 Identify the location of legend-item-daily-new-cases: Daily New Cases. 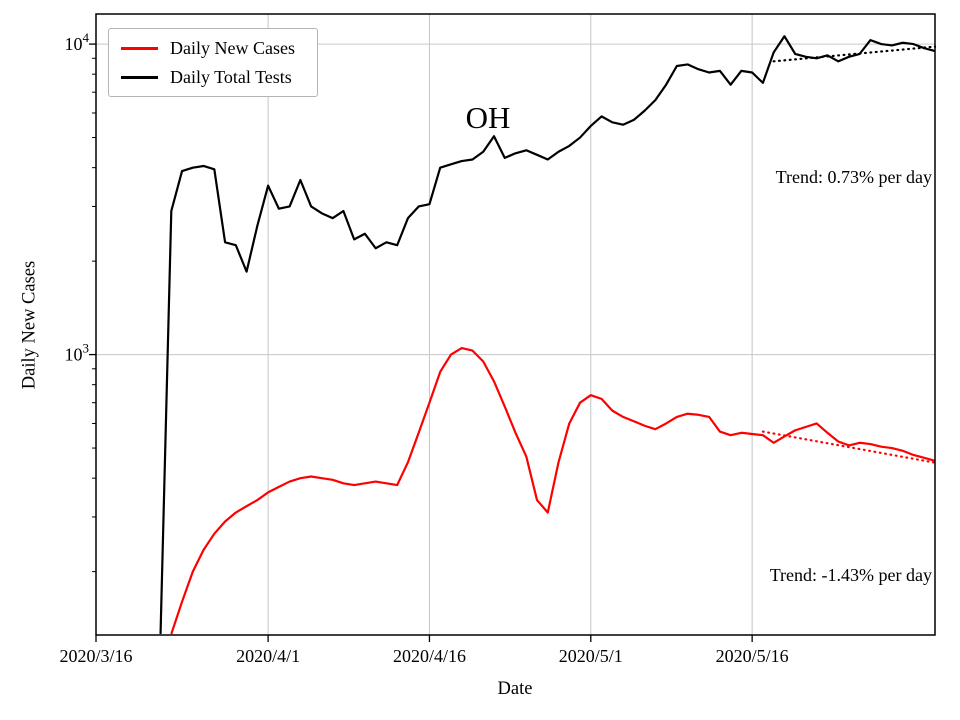
(208, 48).